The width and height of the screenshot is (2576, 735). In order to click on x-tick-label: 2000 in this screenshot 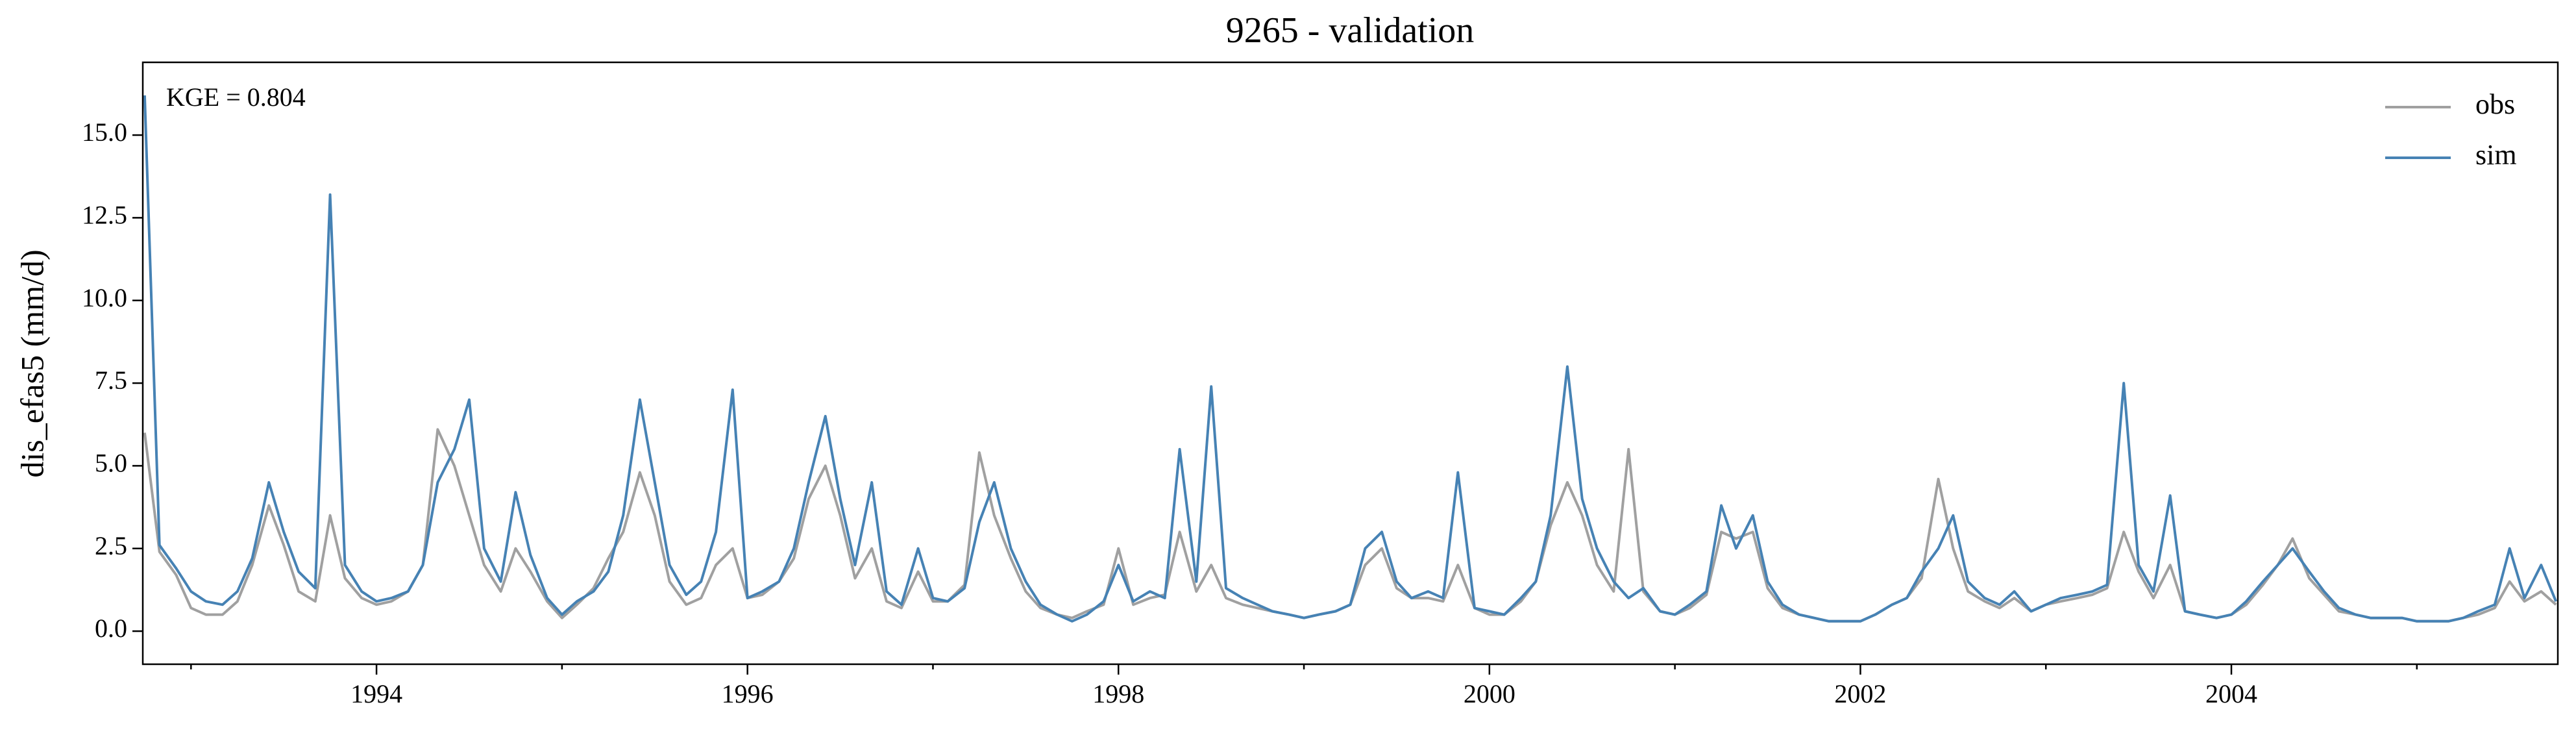, I will do `click(1489, 693)`.